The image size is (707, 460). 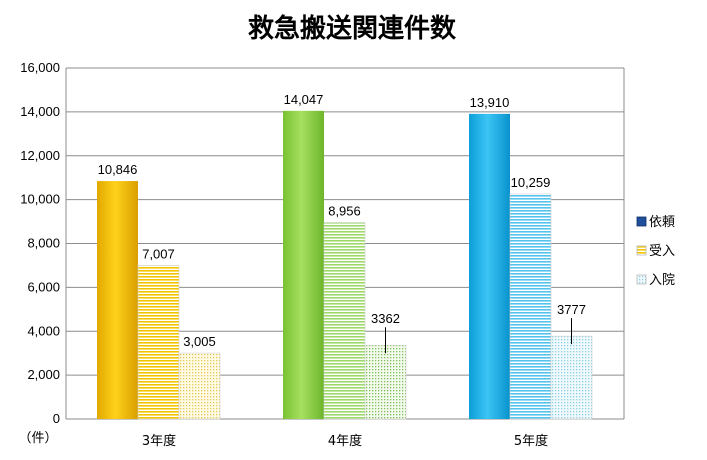 What do you see at coordinates (662, 222) in the screenshot?
I see `legend-label: 依頼` at bounding box center [662, 222].